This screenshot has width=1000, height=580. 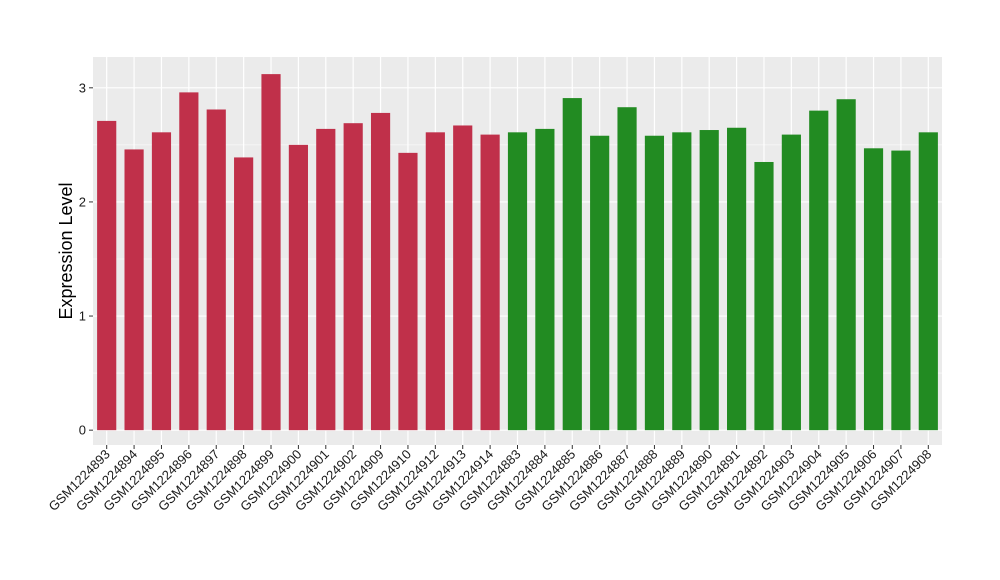 I want to click on y-axis-title: Expression Level, so click(x=66, y=250).